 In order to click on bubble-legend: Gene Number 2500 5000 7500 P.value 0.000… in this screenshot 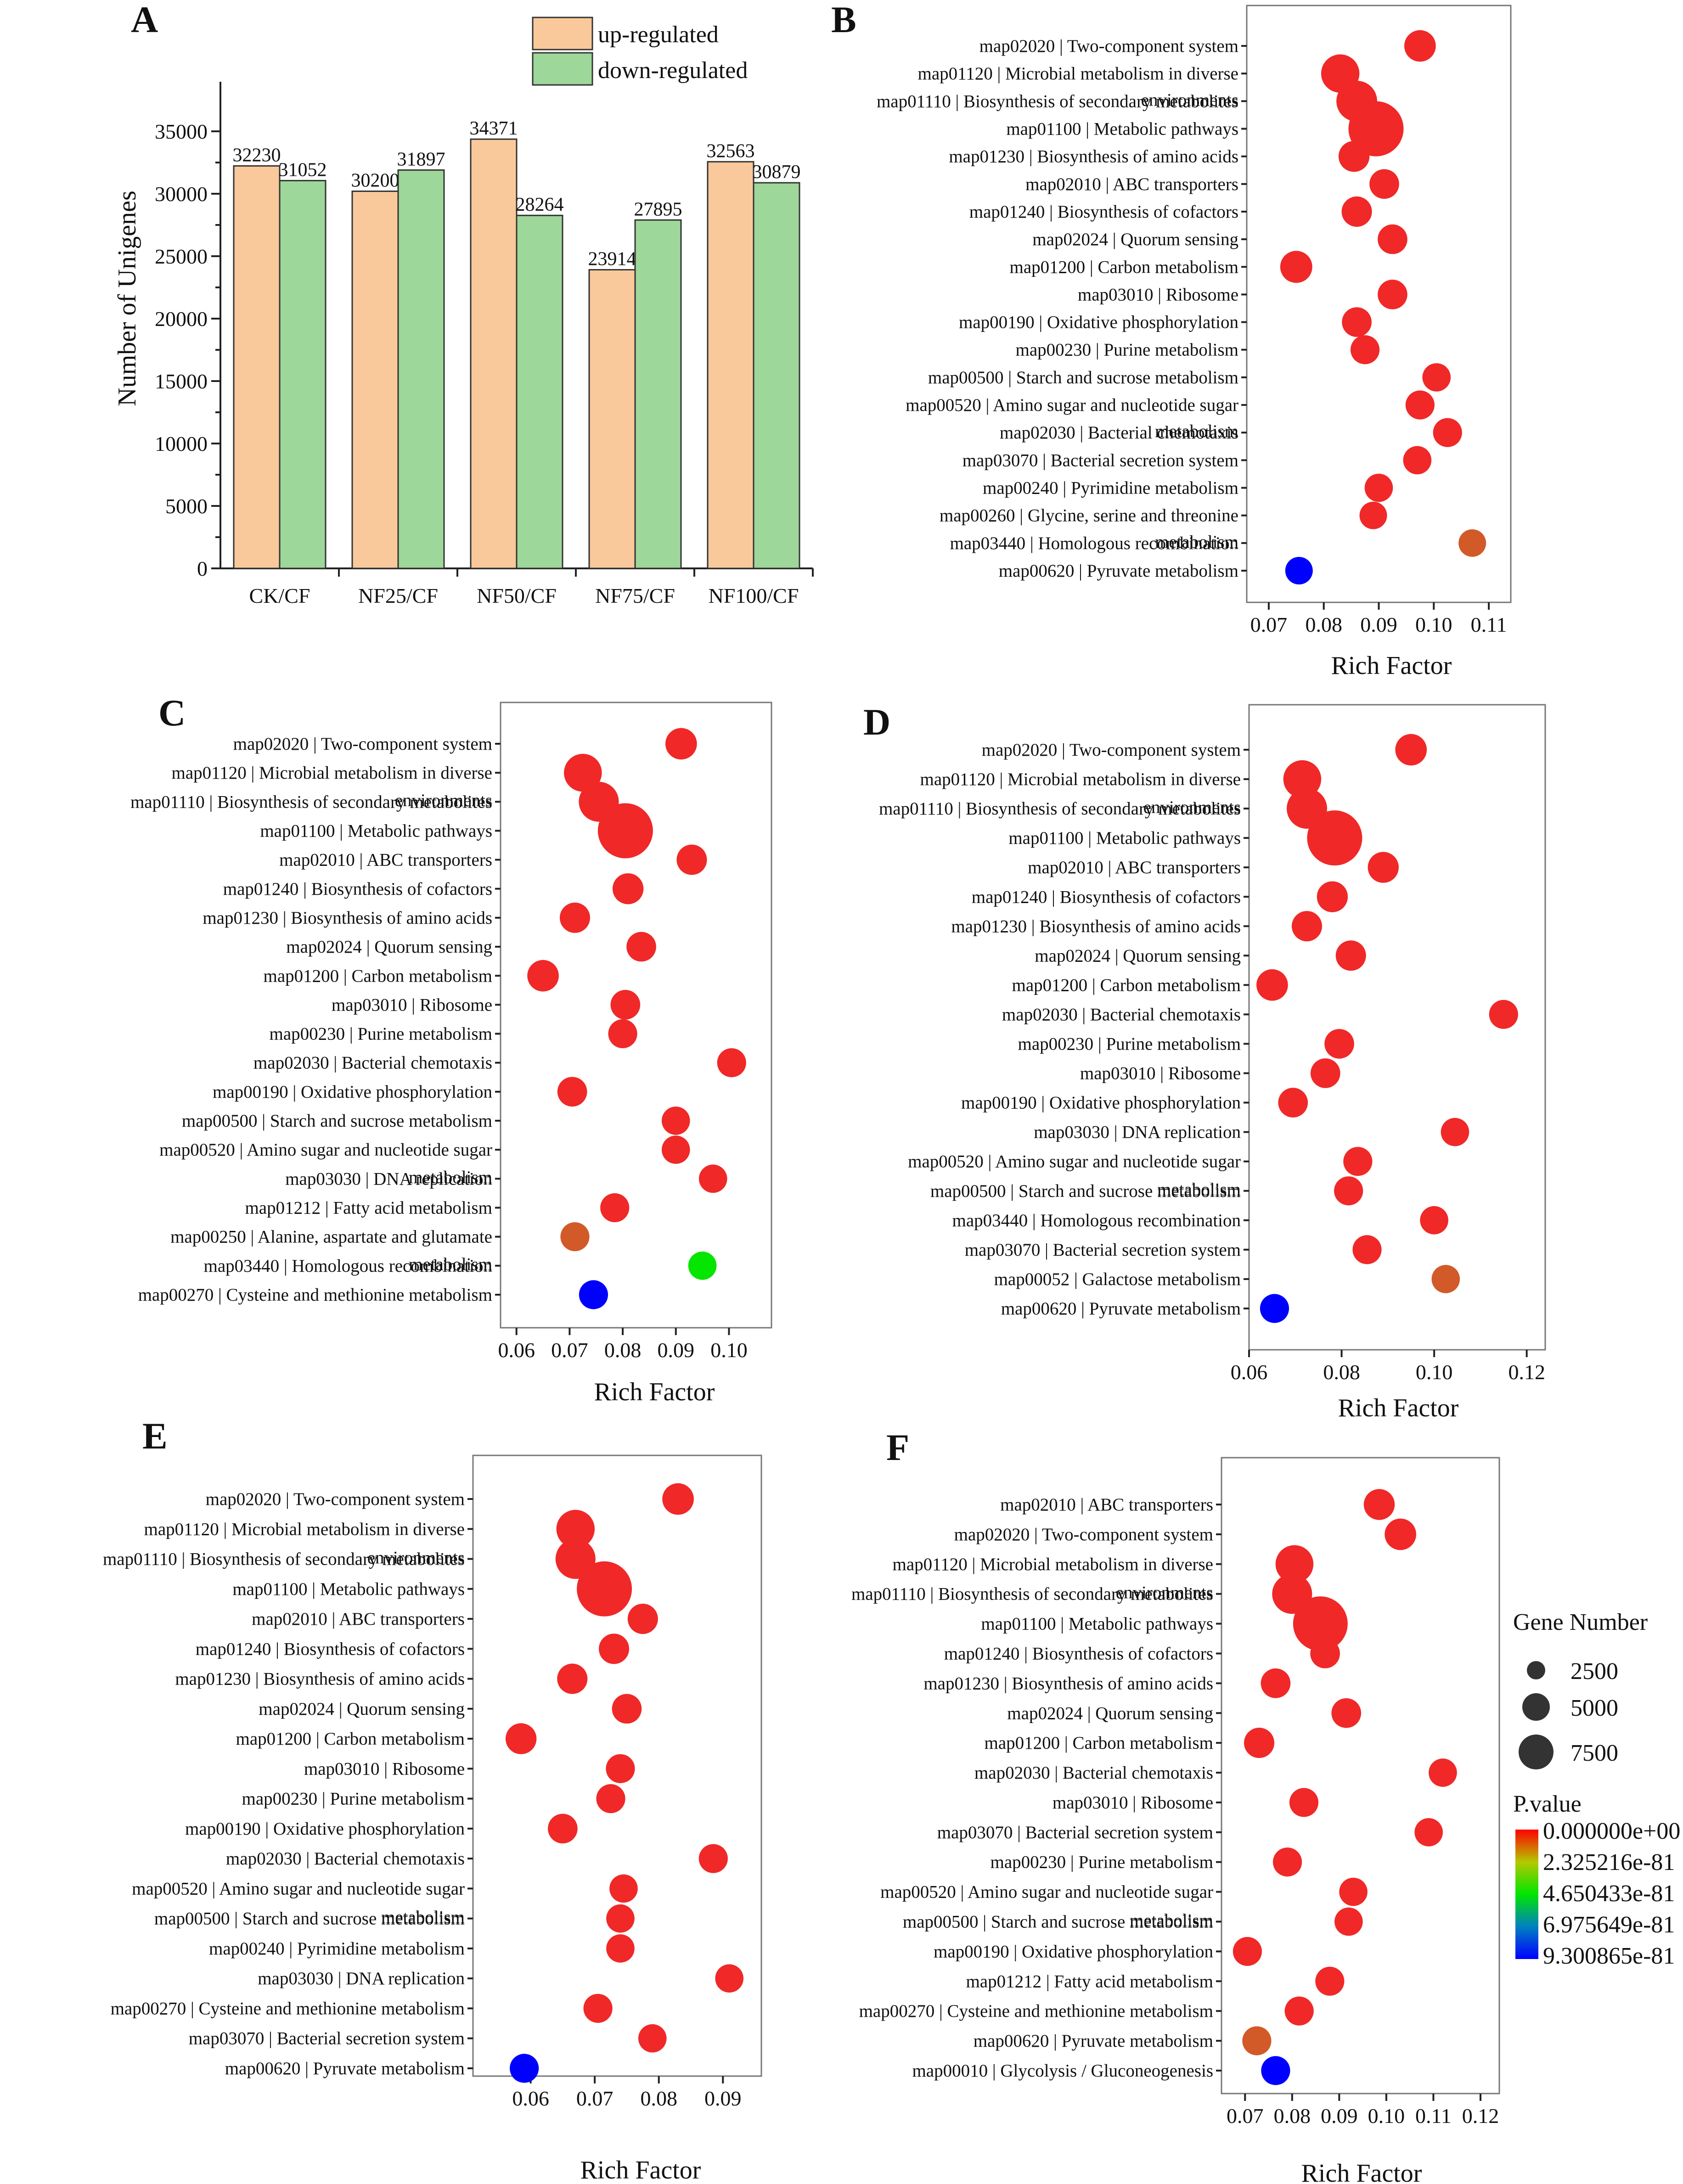, I will do `click(1596, 1789)`.